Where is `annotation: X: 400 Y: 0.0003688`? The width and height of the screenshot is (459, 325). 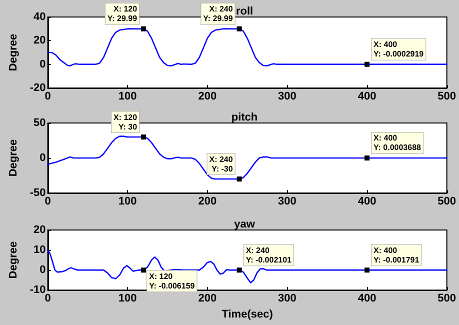
annotation: X: 400 Y: 0.0003688 is located at coordinates (398, 143).